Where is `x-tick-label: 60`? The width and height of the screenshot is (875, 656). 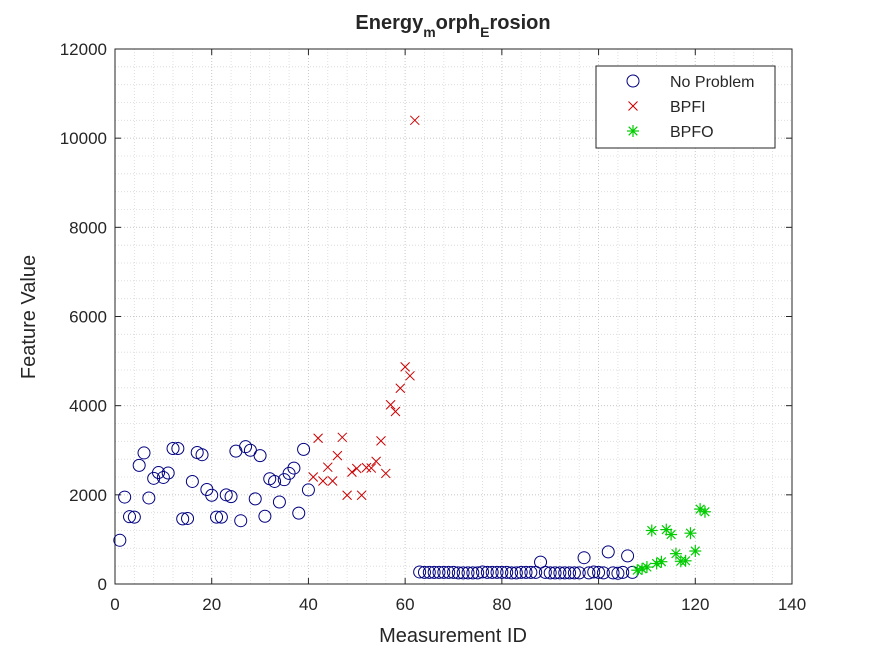
x-tick-label: 60 is located at coordinates (405, 604).